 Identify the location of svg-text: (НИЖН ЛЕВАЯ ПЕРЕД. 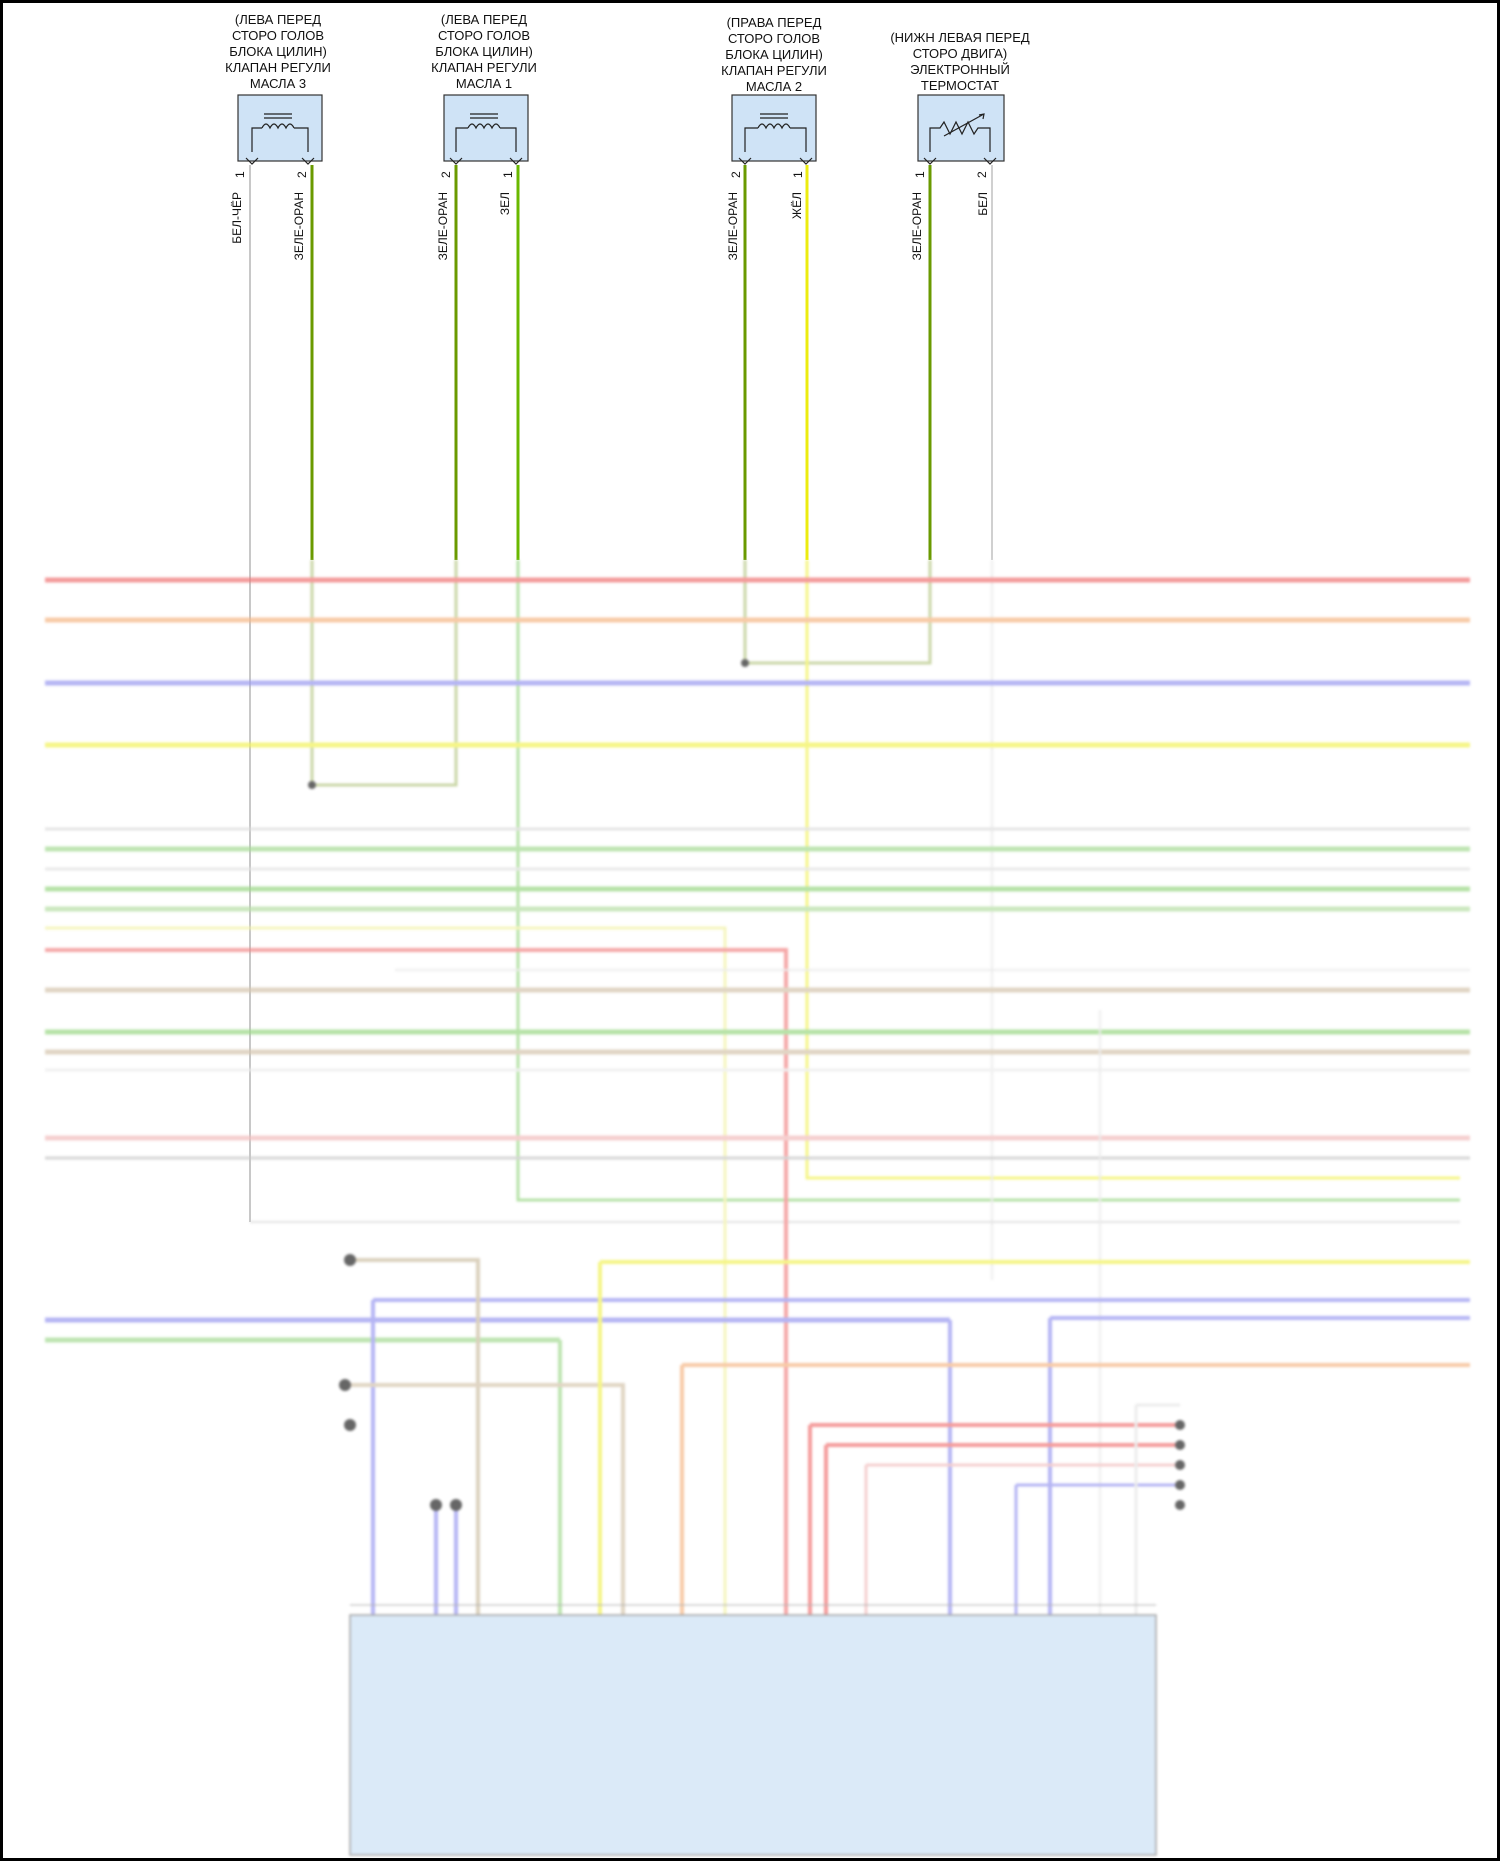
(960, 37).